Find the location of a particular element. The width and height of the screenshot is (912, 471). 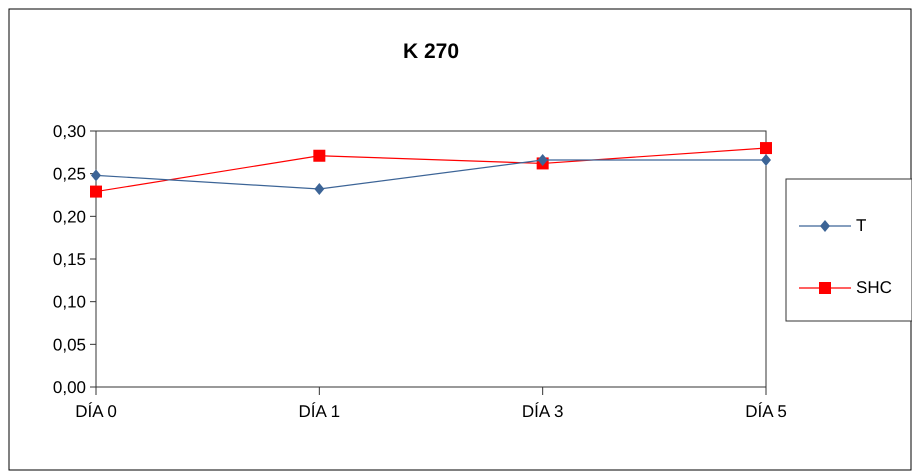

y-tick-label: 0,20 is located at coordinates (69, 216).